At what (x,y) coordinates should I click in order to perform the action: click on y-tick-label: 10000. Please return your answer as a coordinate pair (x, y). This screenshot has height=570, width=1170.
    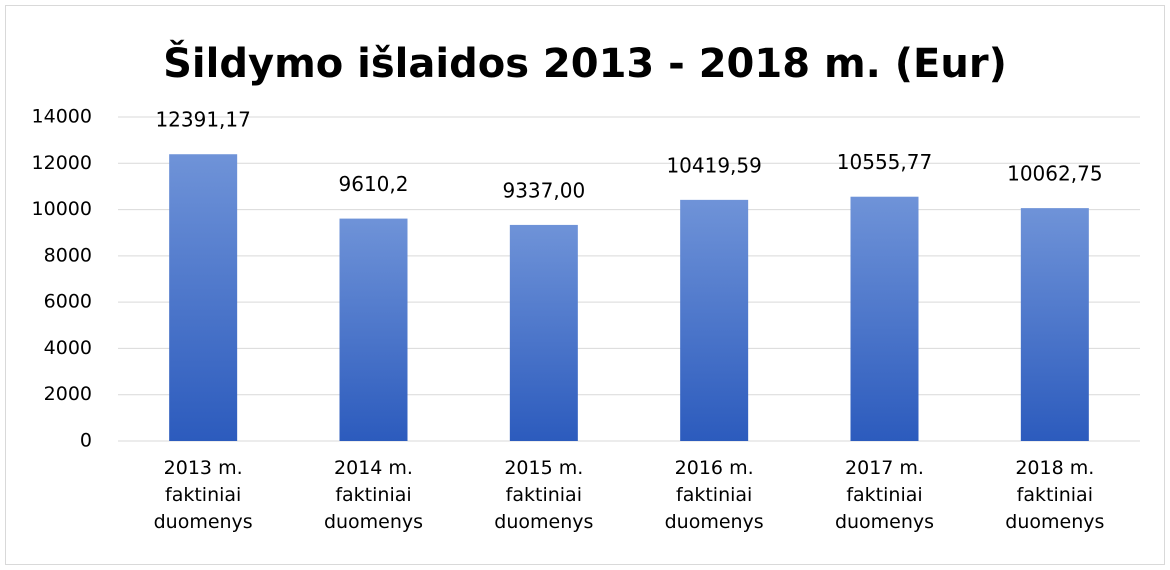
    Looking at the image, I should click on (62, 209).